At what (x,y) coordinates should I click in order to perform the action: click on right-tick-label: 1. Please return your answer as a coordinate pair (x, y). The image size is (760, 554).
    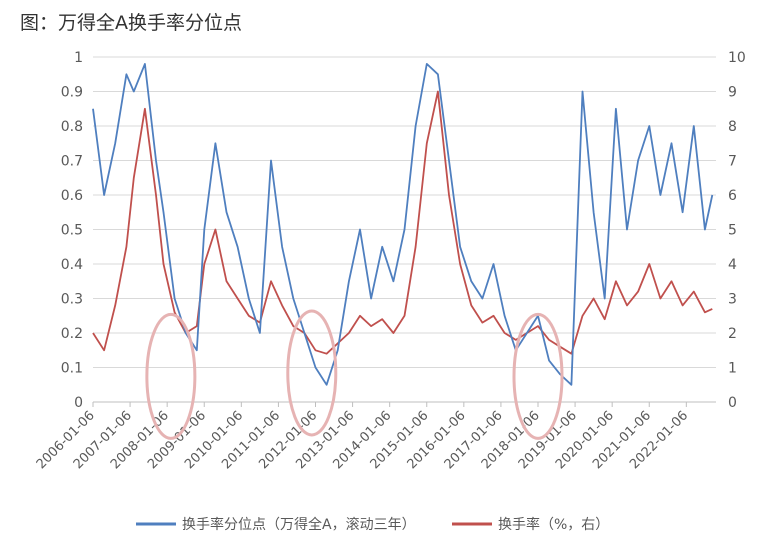
    Looking at the image, I should click on (732, 369).